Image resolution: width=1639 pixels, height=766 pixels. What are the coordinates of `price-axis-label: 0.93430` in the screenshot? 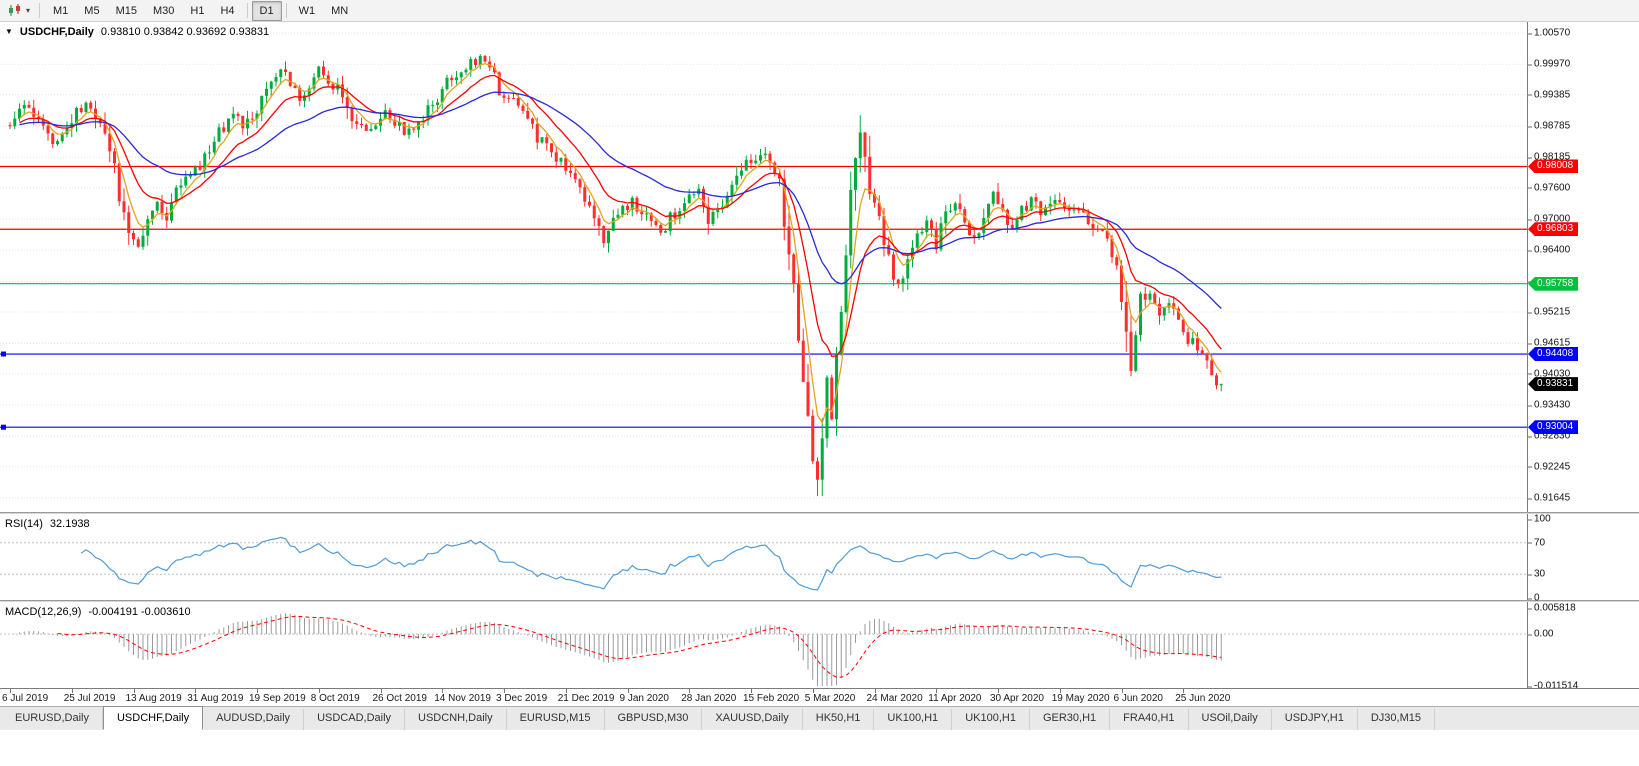 It's located at (1549, 405).